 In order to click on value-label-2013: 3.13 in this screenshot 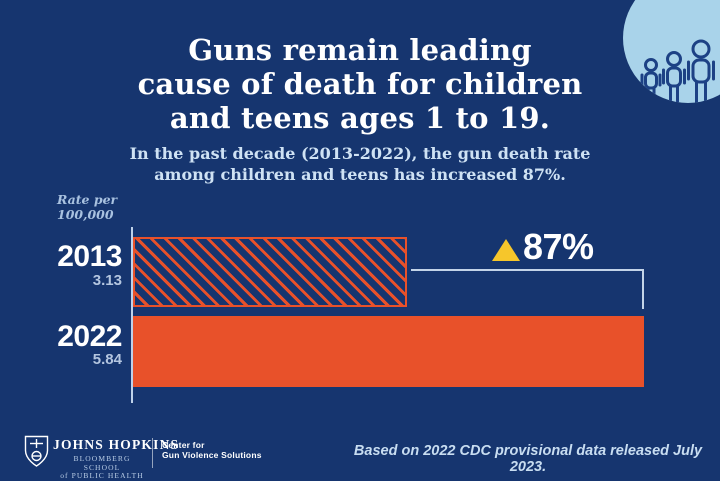, I will do `click(107, 280)`.